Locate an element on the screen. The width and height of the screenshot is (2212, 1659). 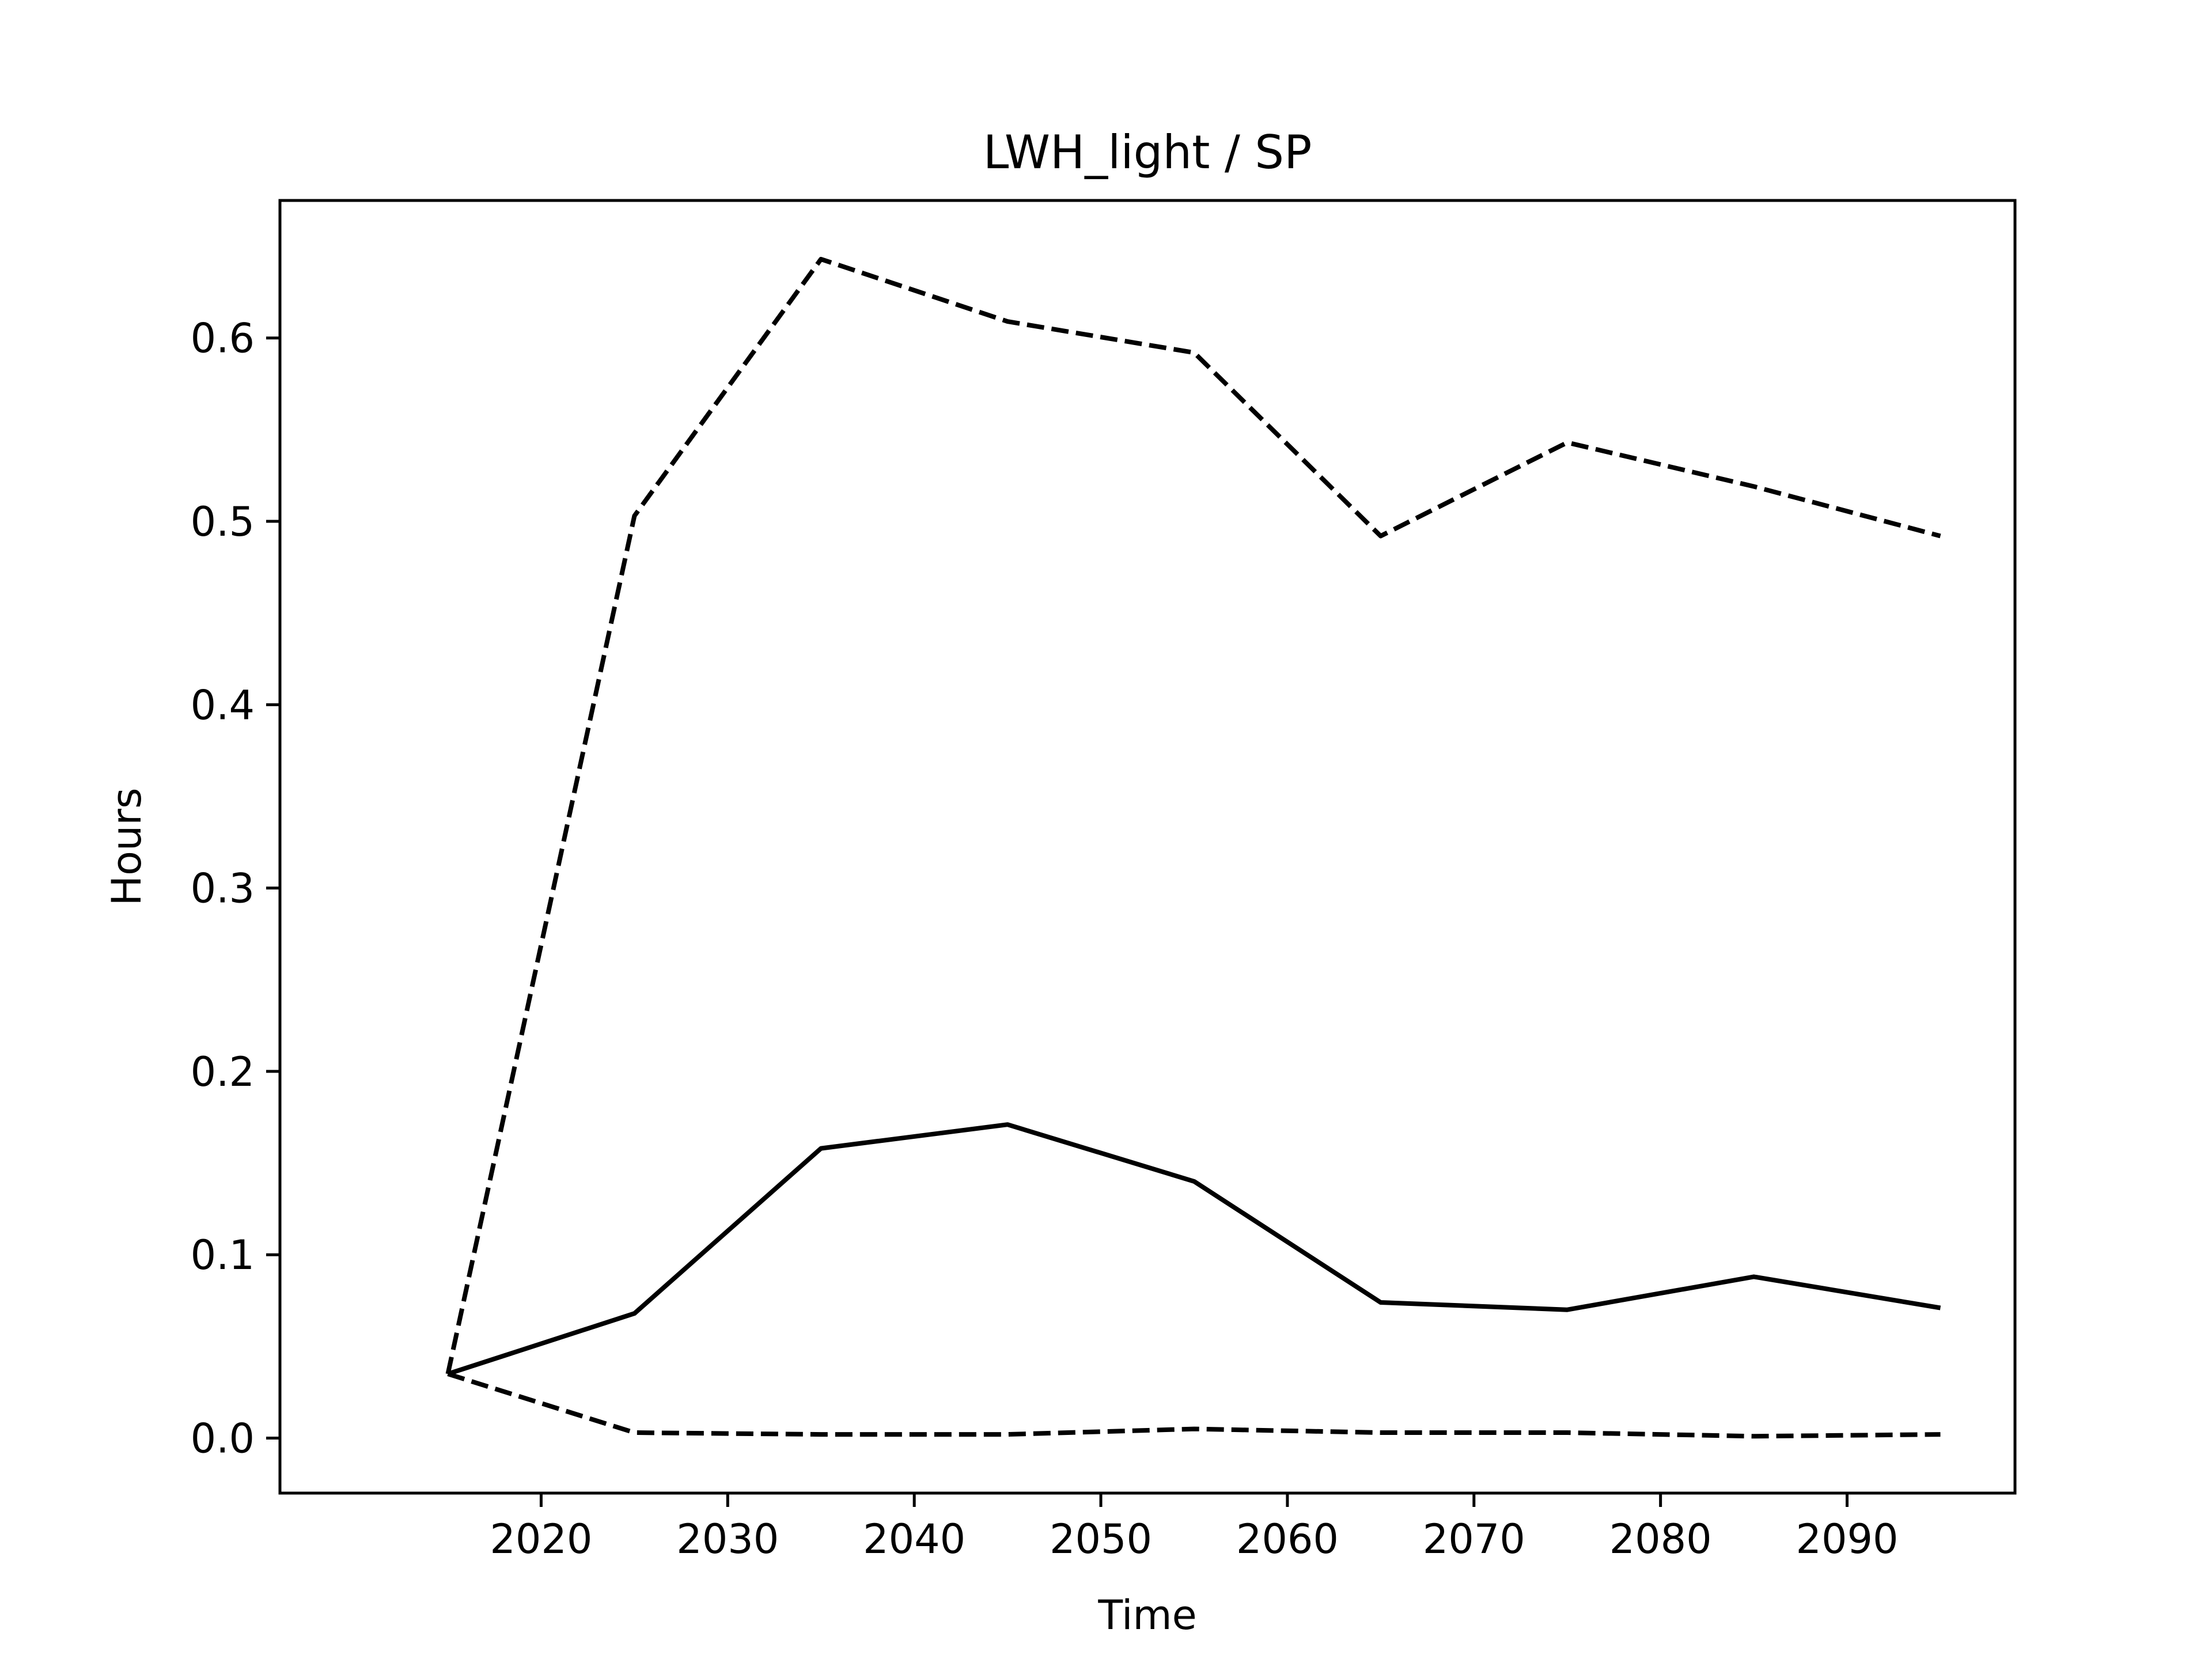
x-tick-label: 2030 is located at coordinates (727, 1539).